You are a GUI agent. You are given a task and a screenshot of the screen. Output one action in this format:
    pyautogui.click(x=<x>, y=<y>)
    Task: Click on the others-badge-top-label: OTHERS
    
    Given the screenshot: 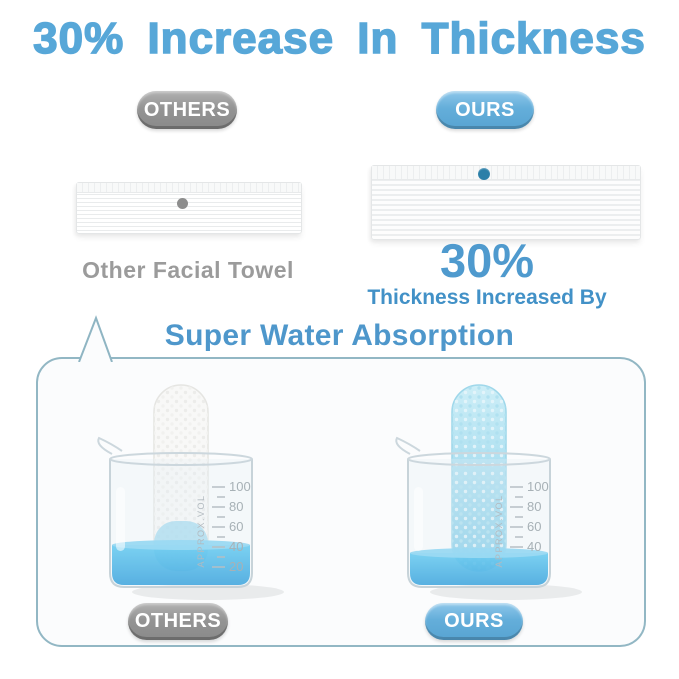 What is the action you would take?
    pyautogui.click(x=187, y=109)
    